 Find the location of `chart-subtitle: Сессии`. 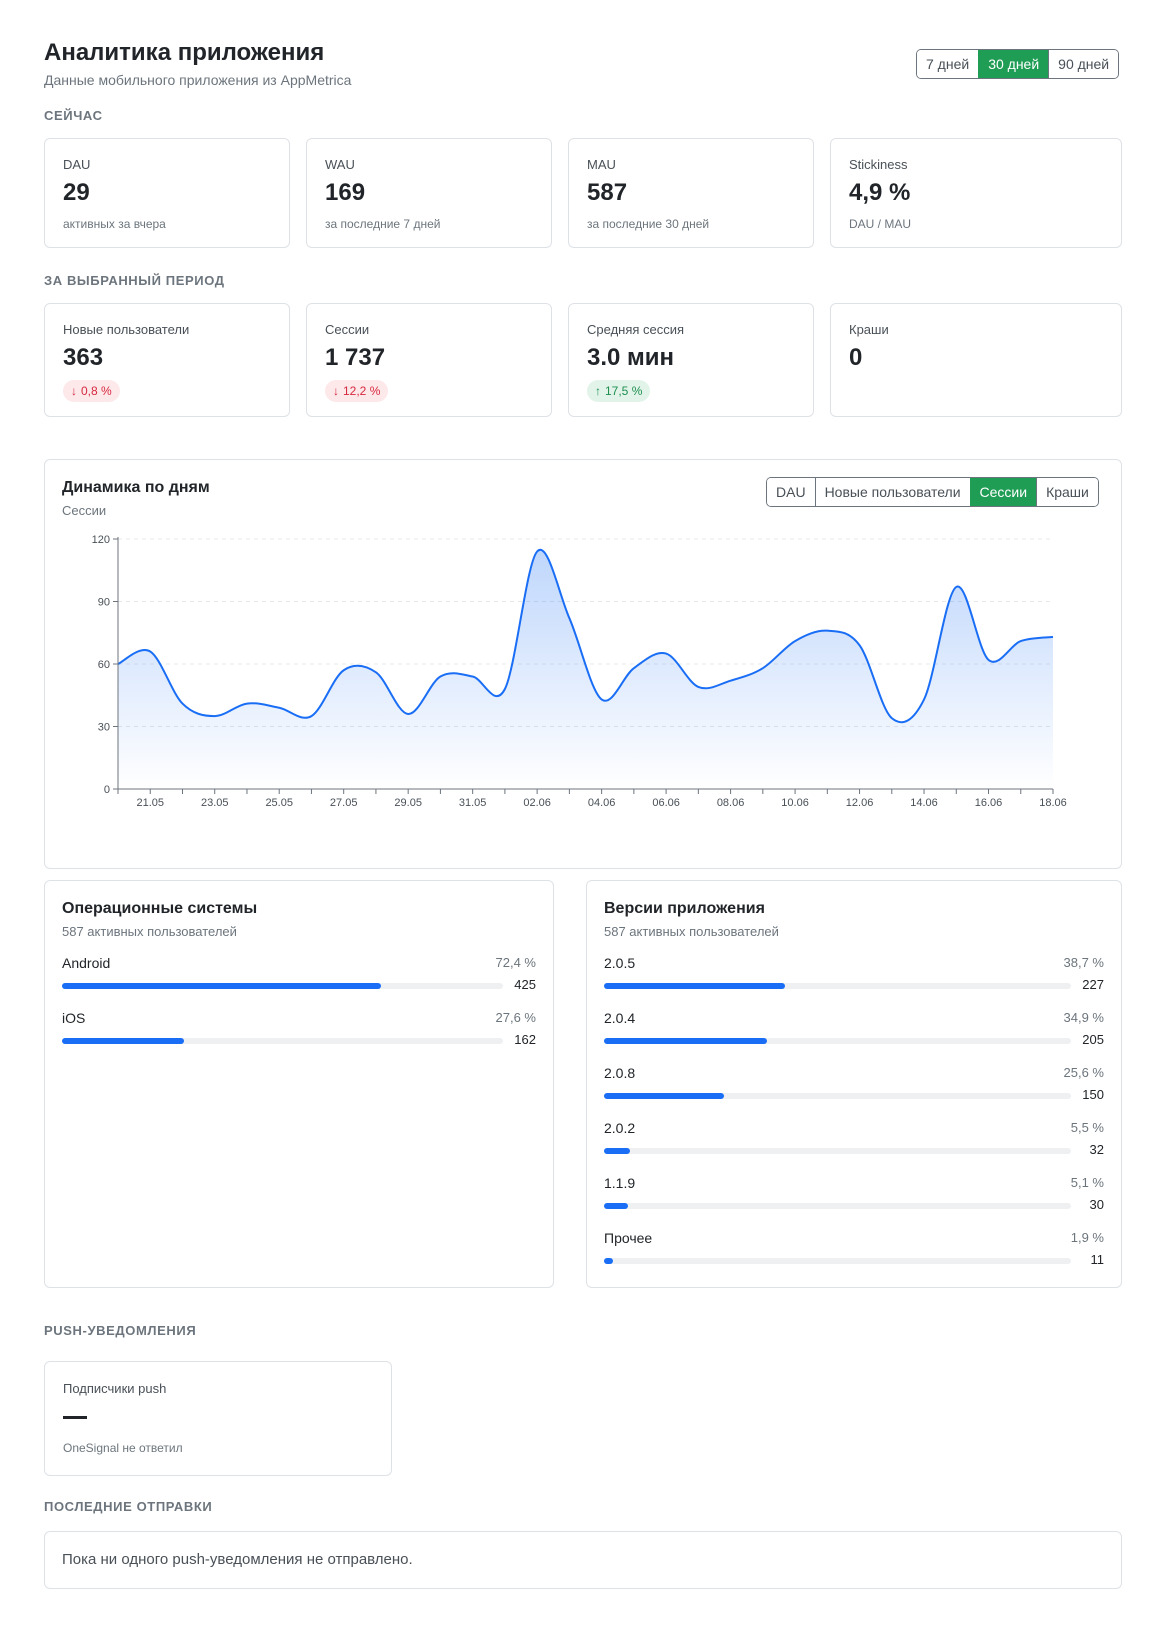

chart-subtitle: Сессии is located at coordinates (84, 510).